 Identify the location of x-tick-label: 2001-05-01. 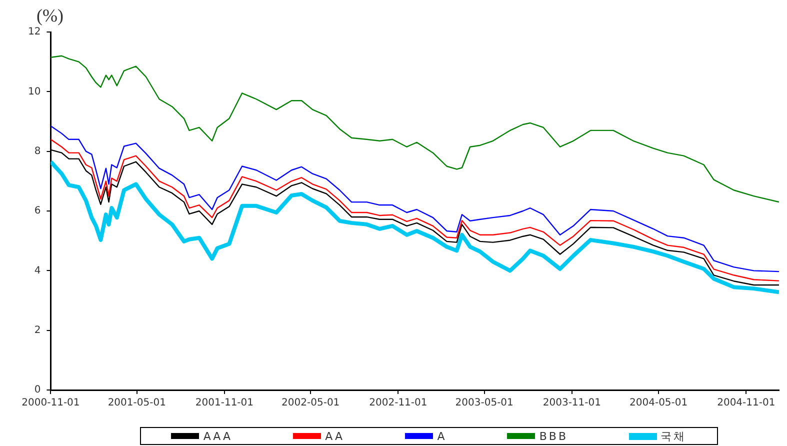
(137, 403).